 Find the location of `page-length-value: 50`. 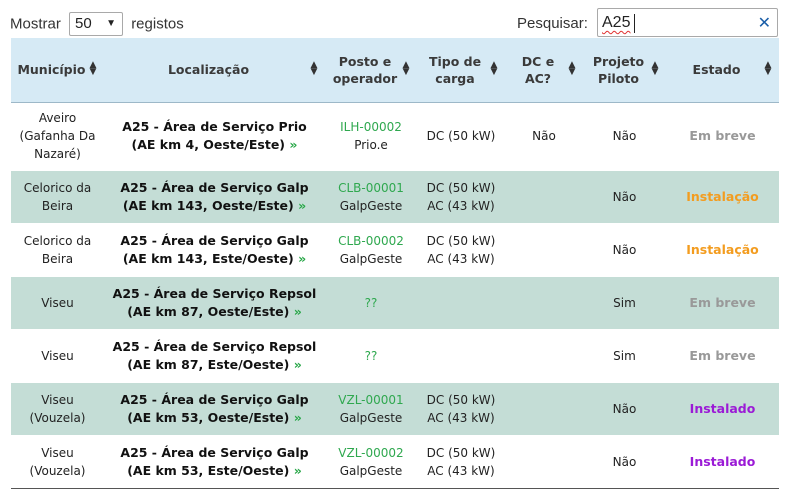

page-length-value: 50 is located at coordinates (83, 23).